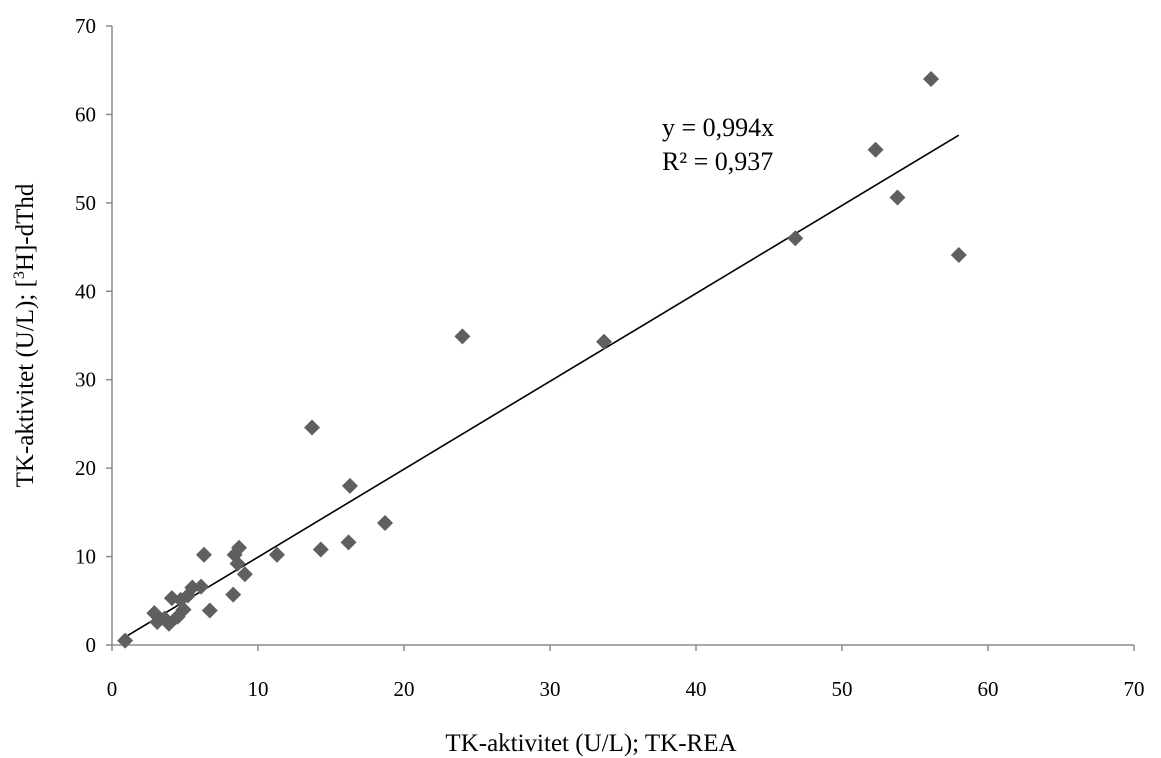 The width and height of the screenshot is (1161, 758). I want to click on y-axis-title-superscript: 3, so click(19, 275).